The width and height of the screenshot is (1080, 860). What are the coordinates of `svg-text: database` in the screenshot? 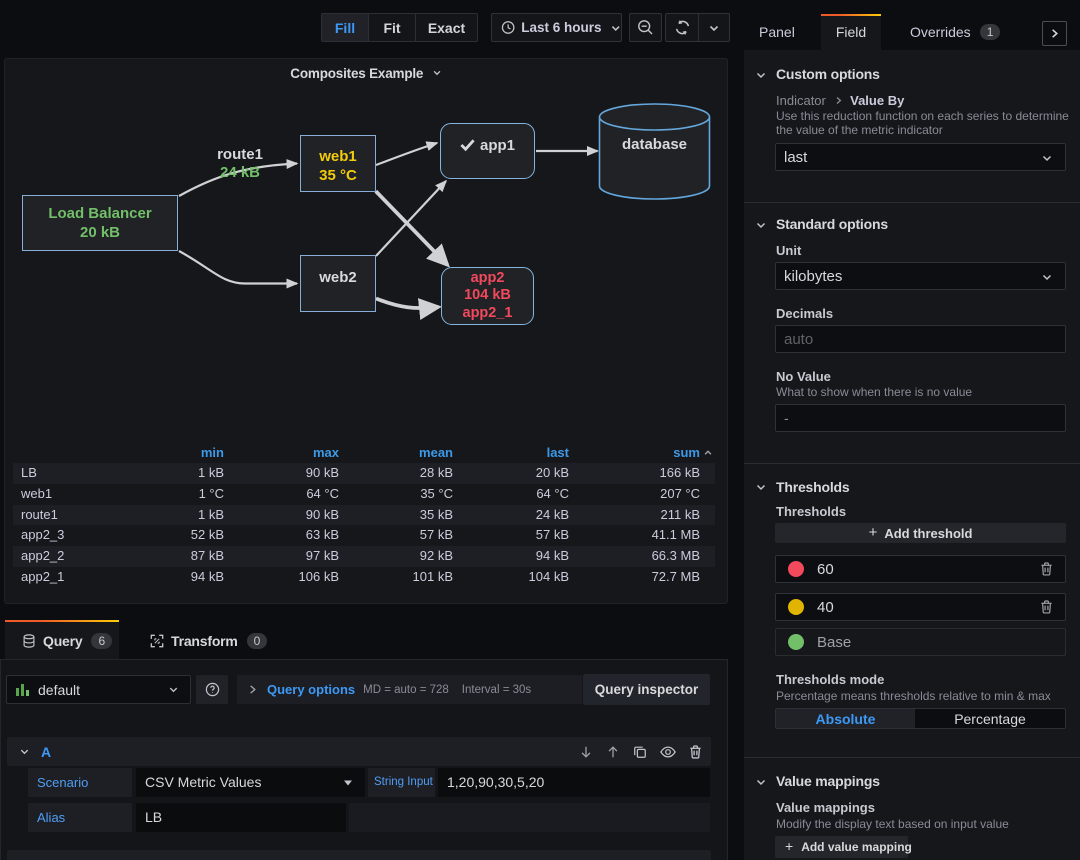 It's located at (654, 144).